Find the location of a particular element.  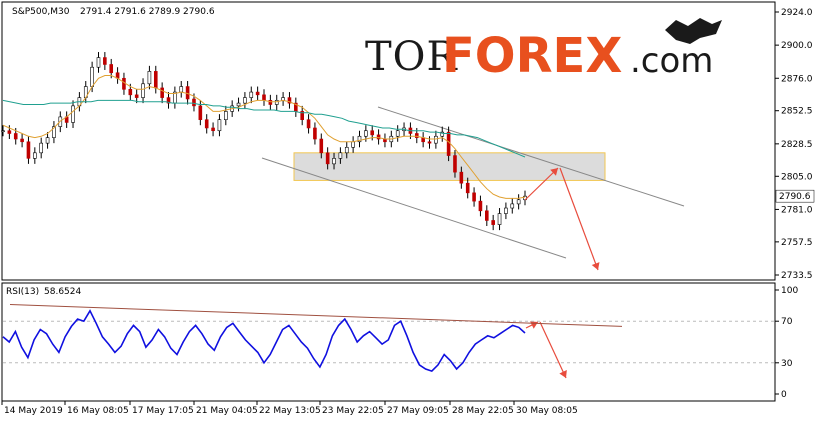

chart-header-symbol: S&P500,M30 is located at coordinates (41, 12).